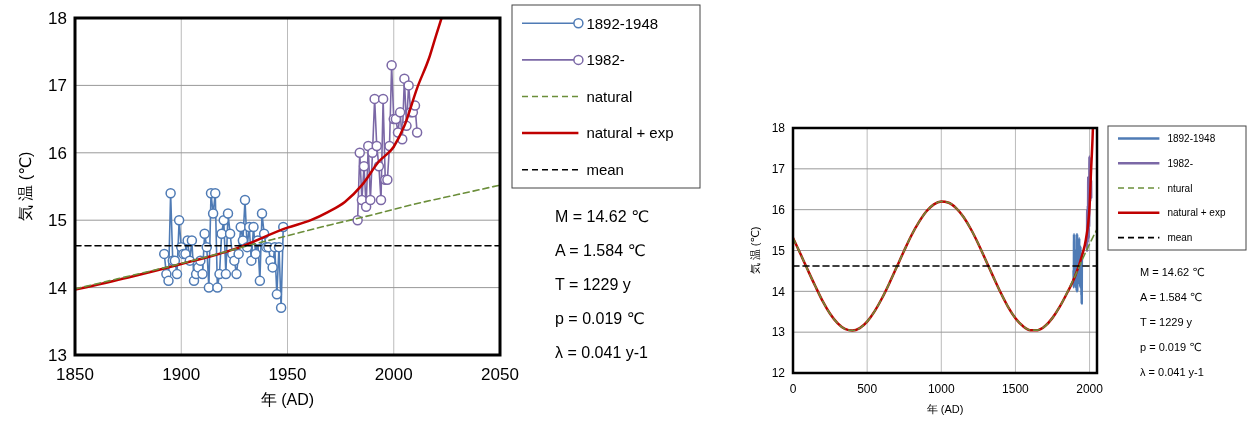 The height and width of the screenshot is (423, 1248). What do you see at coordinates (500, 374) in the screenshot?
I see `x-tick-label: 2050` at bounding box center [500, 374].